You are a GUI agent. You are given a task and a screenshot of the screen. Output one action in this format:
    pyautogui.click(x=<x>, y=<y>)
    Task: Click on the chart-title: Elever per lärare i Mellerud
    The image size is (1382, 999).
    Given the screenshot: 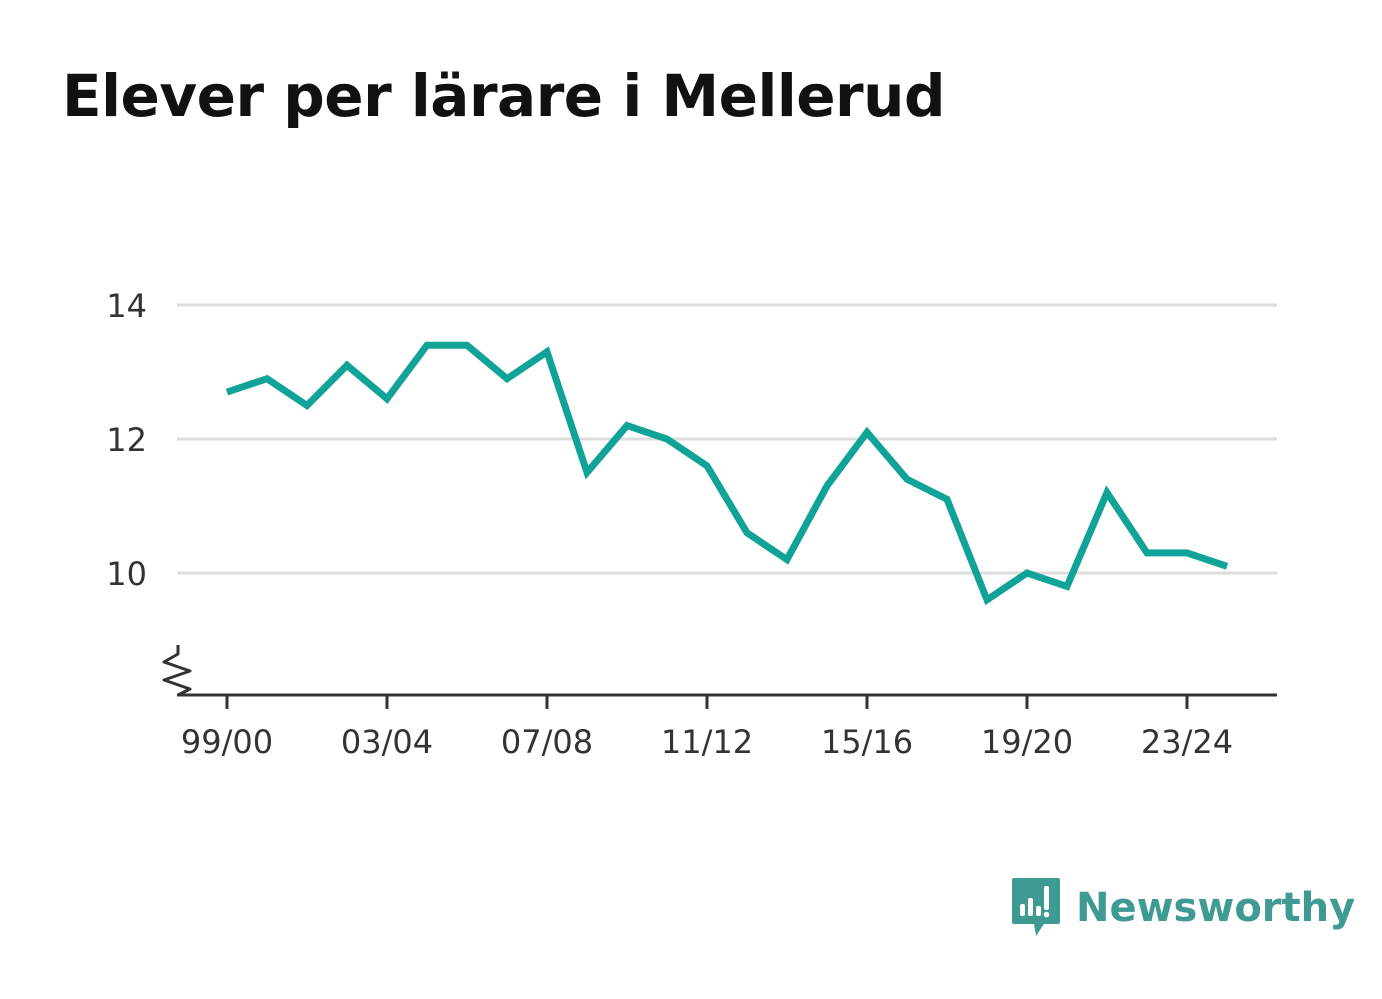 What is the action you would take?
    pyautogui.click(x=503, y=96)
    